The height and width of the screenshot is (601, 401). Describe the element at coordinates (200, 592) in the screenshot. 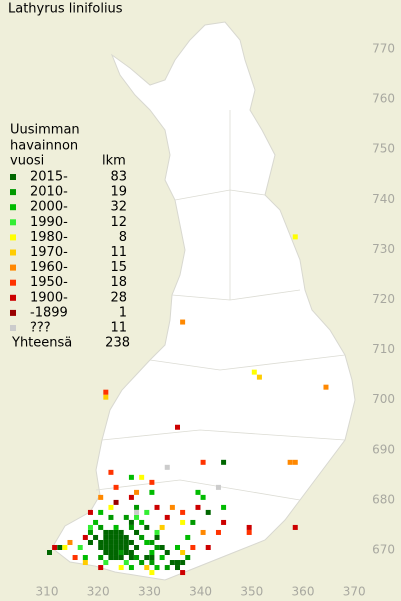

I see `x-tick-label: 340` at that location.